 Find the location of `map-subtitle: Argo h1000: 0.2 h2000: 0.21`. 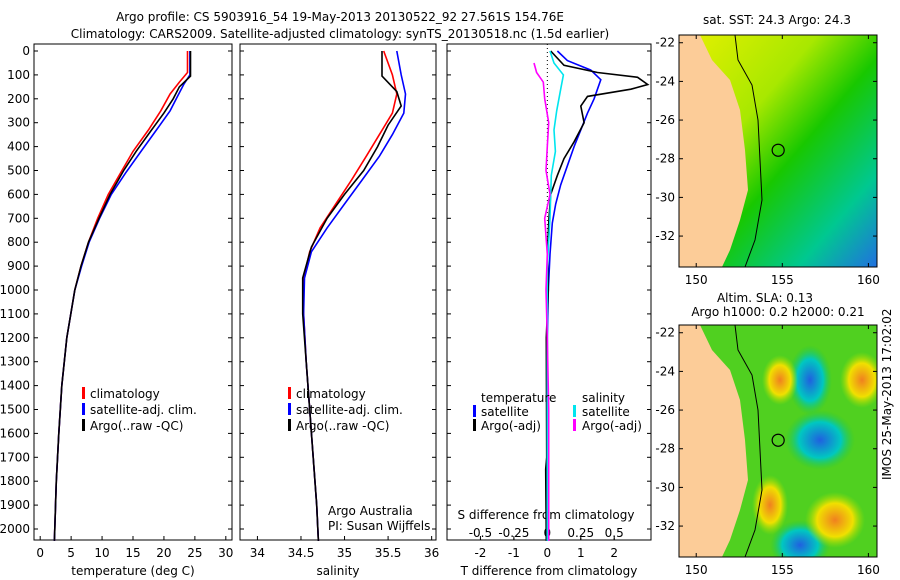

map-subtitle: Argo h1000: 0.2 h2000: 0.21 is located at coordinates (777, 312).